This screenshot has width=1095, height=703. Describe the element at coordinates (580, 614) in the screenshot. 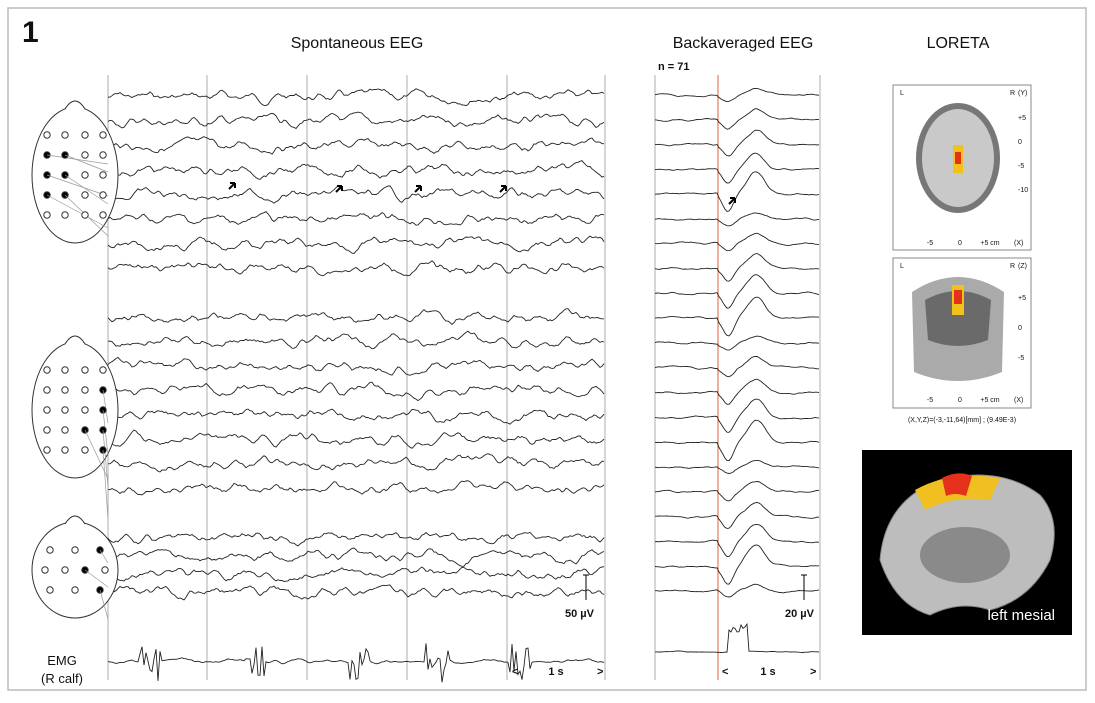

I see `scale-label: 50 µV` at that location.